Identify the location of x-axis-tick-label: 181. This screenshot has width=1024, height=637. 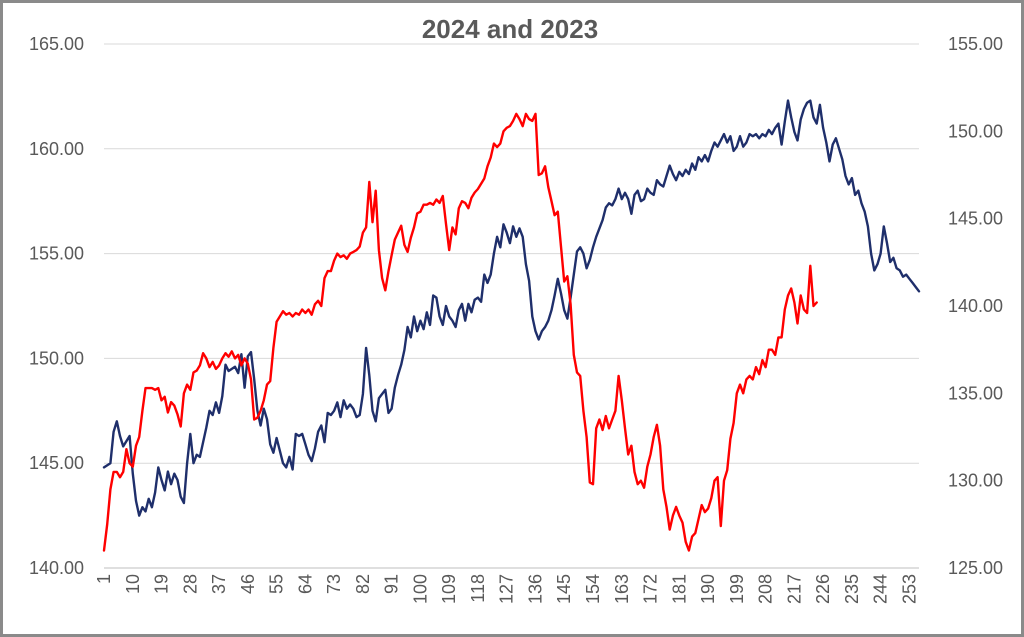
(679, 589).